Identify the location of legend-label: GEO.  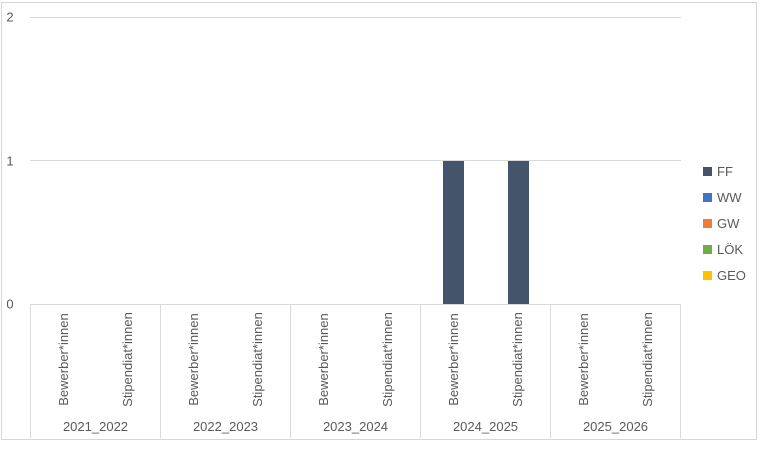
(731, 275).